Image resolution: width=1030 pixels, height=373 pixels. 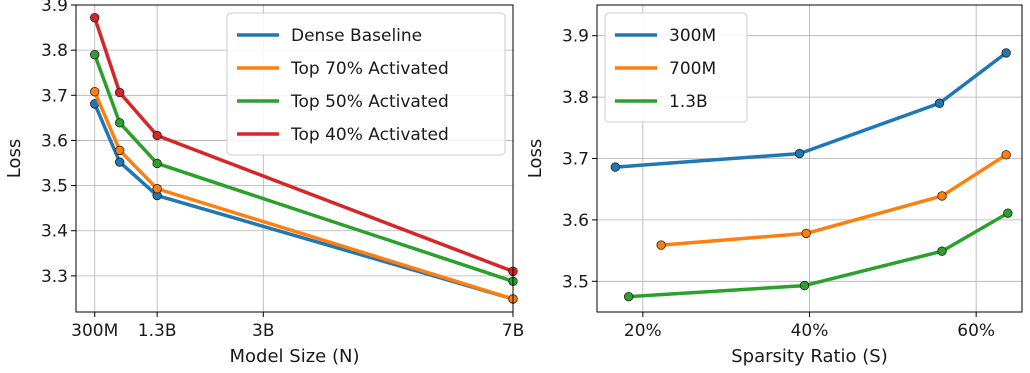 What do you see at coordinates (833, 200) in the screenshot?
I see `series-line-700m` at bounding box center [833, 200].